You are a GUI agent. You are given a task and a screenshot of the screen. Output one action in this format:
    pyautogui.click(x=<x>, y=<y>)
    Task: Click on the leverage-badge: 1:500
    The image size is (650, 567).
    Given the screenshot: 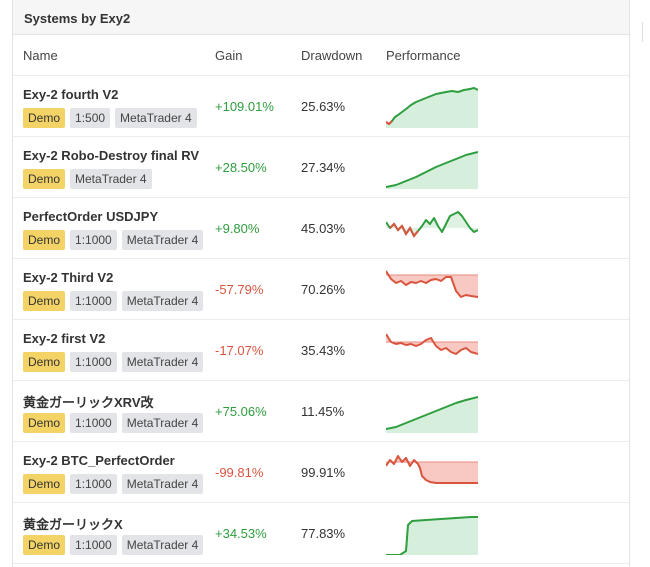 What is the action you would take?
    pyautogui.click(x=90, y=118)
    